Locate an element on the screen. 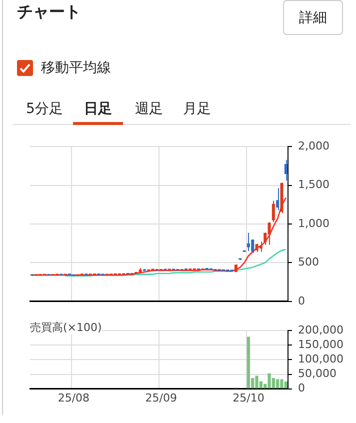  y-tick-label: 500 is located at coordinates (308, 262).